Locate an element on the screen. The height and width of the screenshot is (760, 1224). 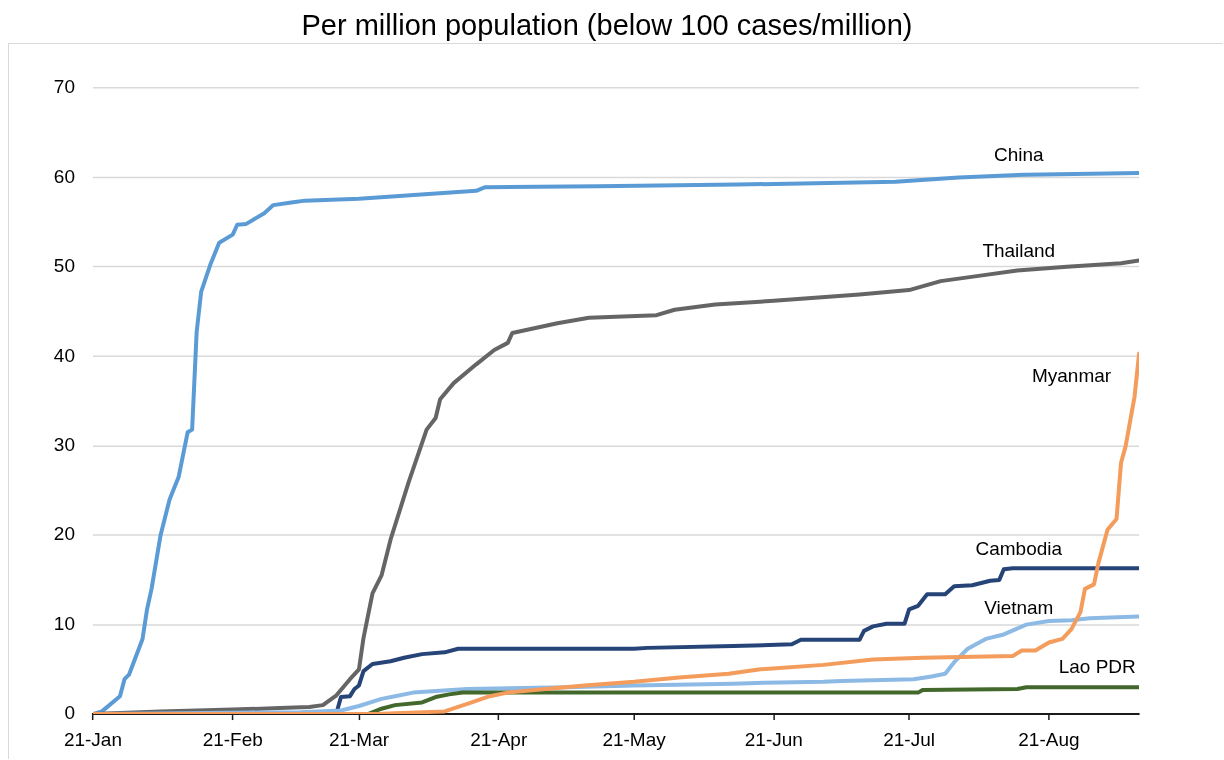
x-tick-label: 21-Apr is located at coordinates (499, 739).